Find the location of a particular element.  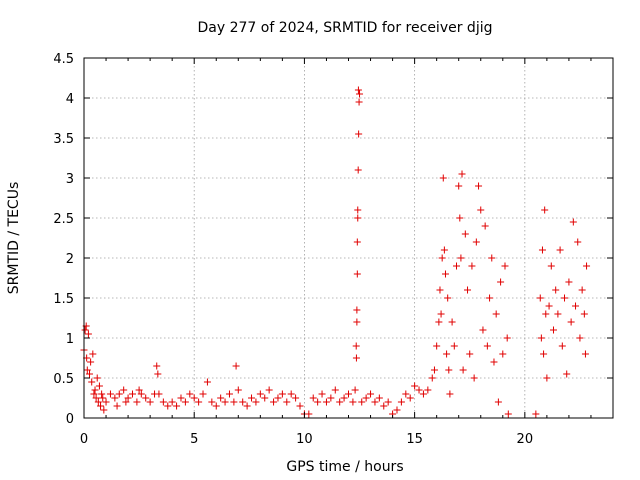

y-tick-label: 1.5 is located at coordinates (63, 299).